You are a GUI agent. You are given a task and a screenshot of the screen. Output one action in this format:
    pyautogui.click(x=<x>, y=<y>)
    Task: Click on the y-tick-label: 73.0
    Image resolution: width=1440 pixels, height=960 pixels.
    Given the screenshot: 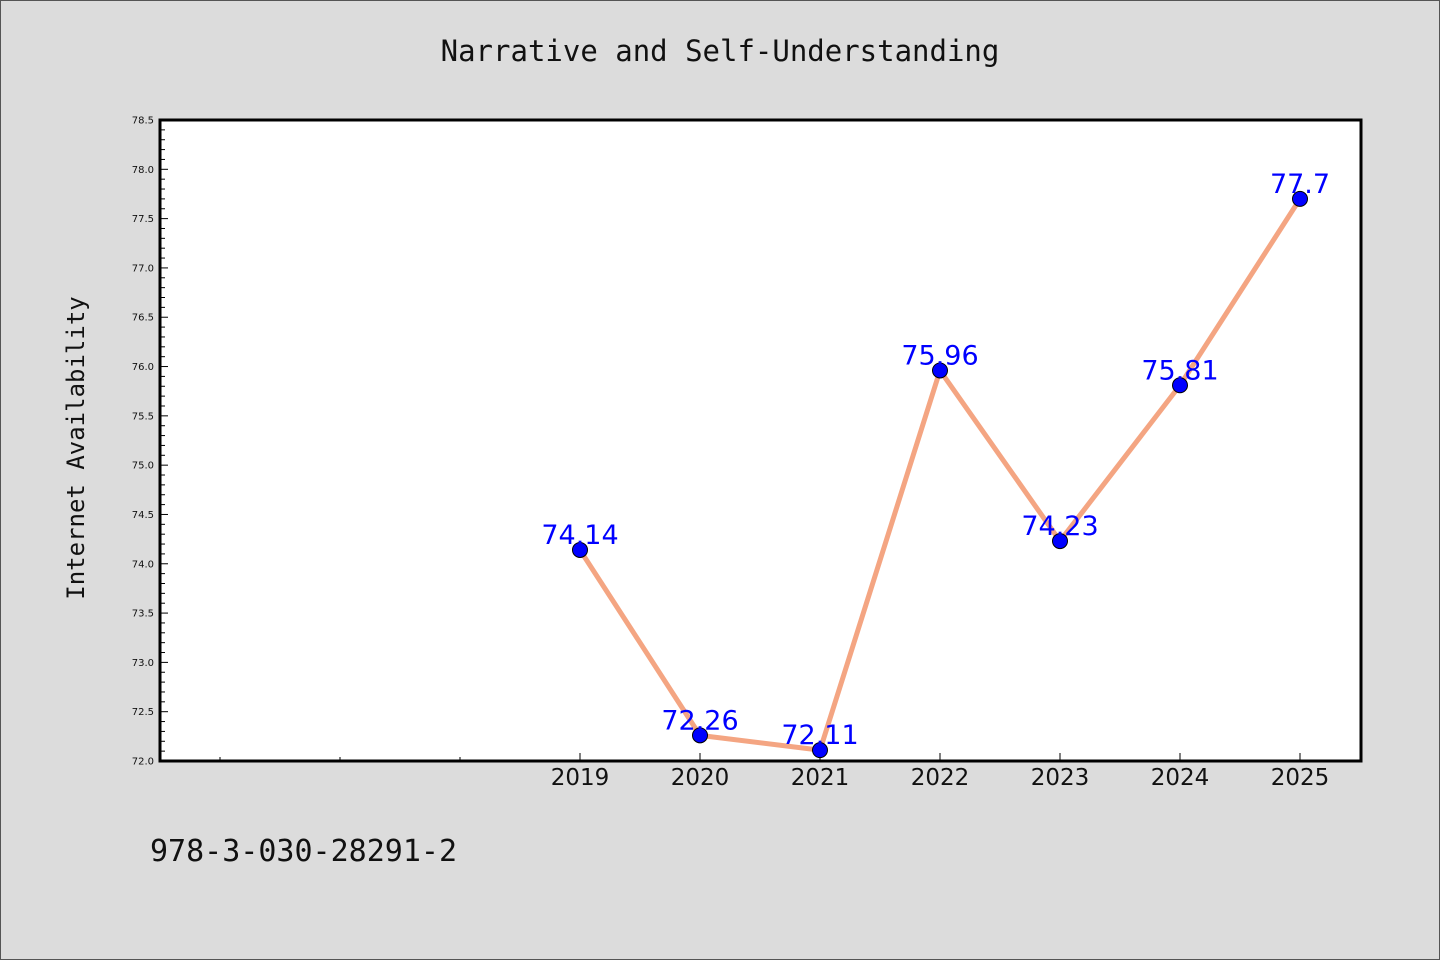 What is the action you would take?
    pyautogui.click(x=143, y=663)
    